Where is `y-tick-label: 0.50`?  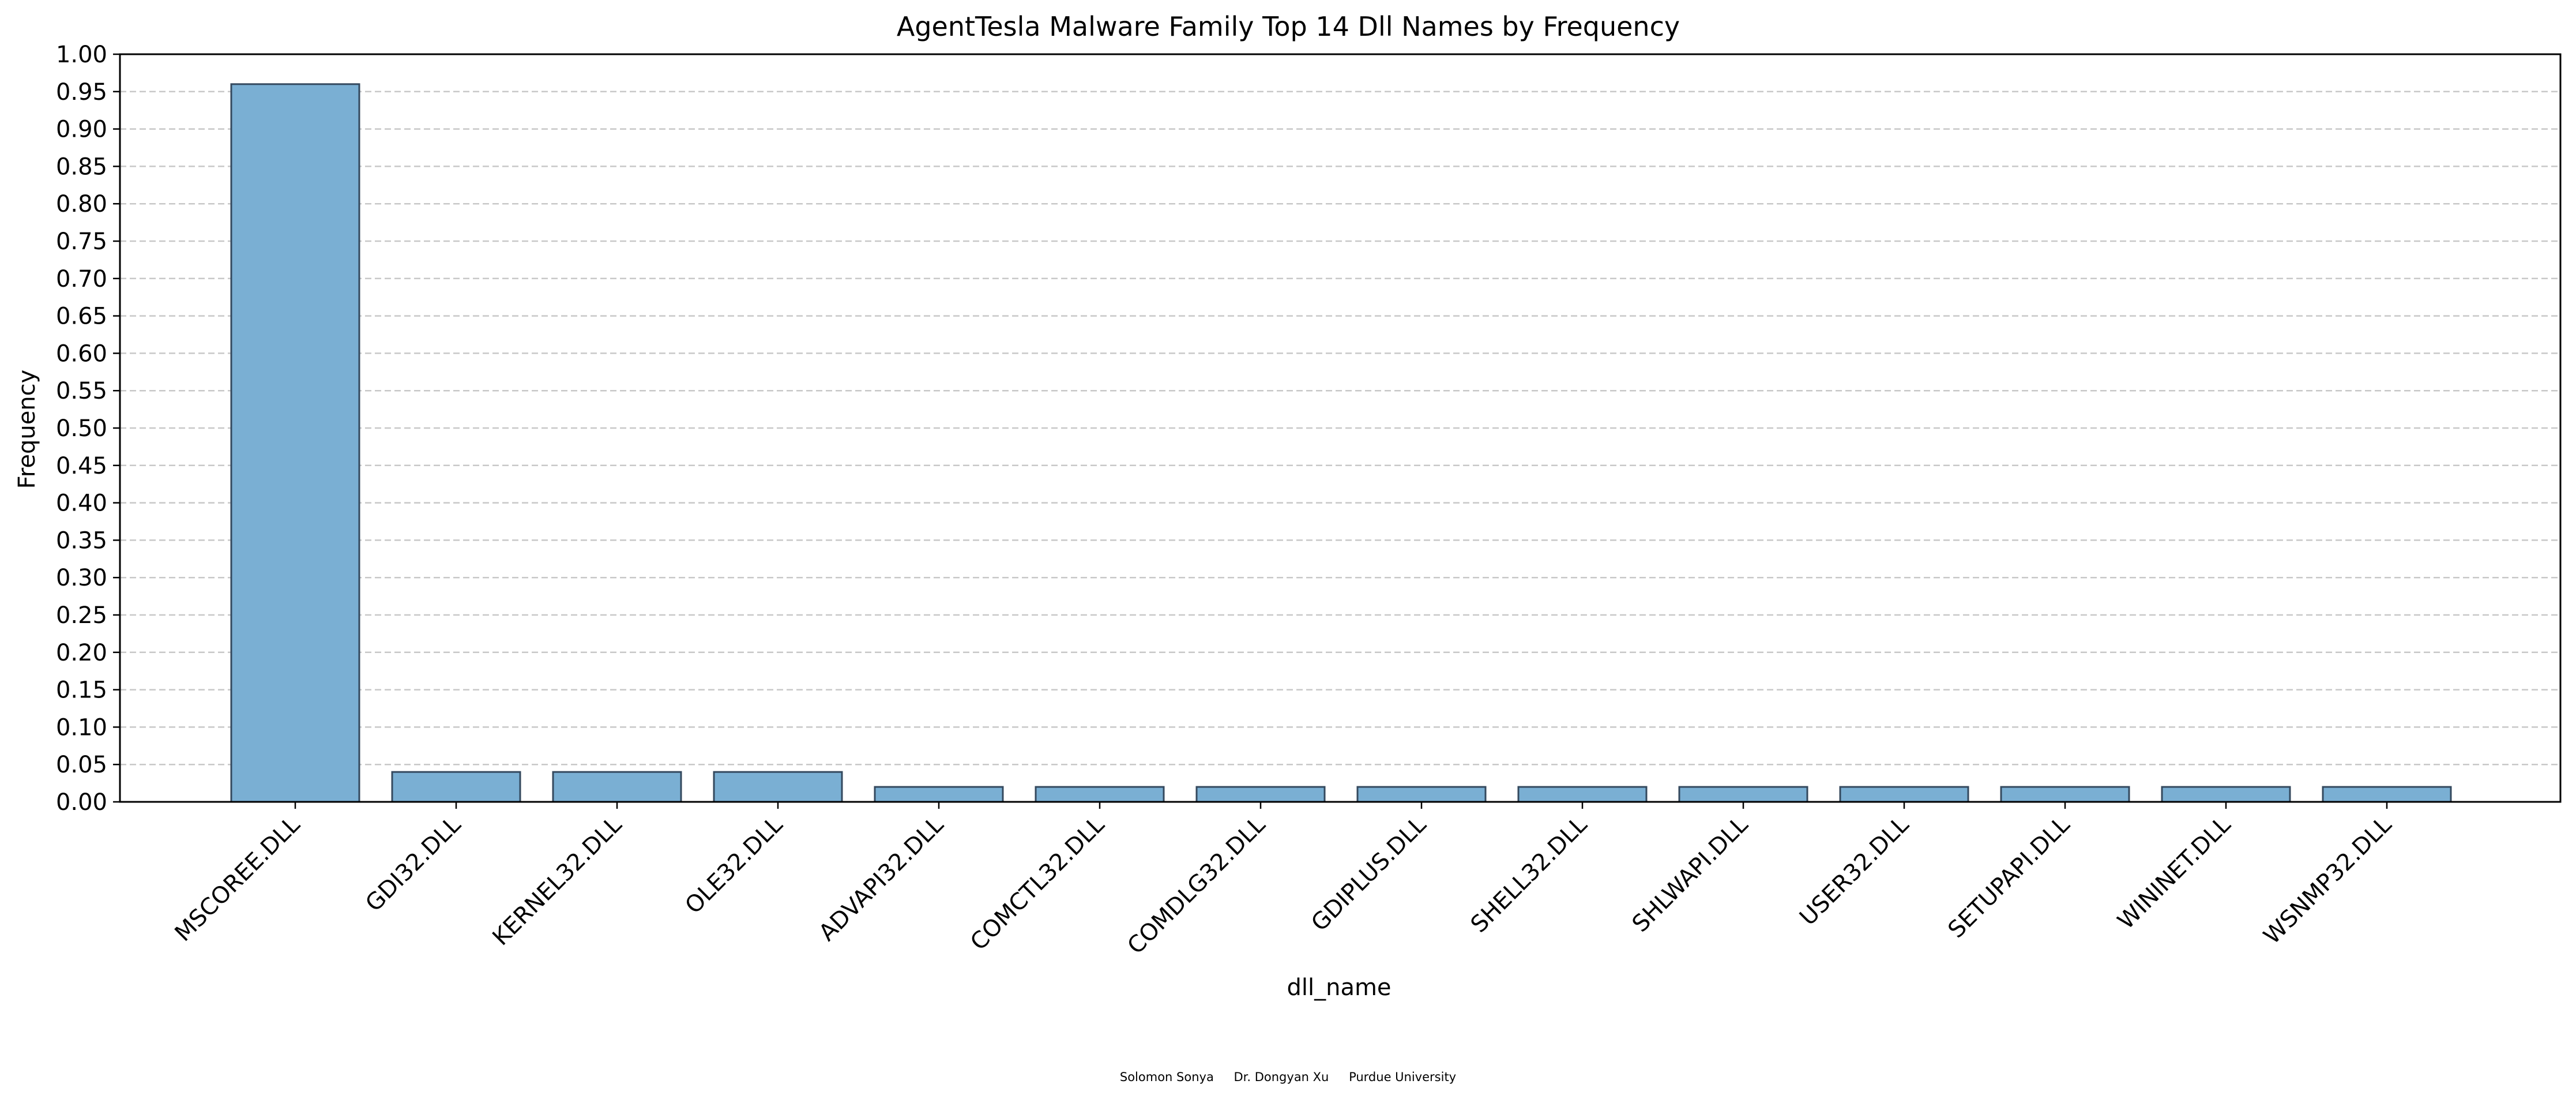 y-tick-label: 0.50 is located at coordinates (81, 428).